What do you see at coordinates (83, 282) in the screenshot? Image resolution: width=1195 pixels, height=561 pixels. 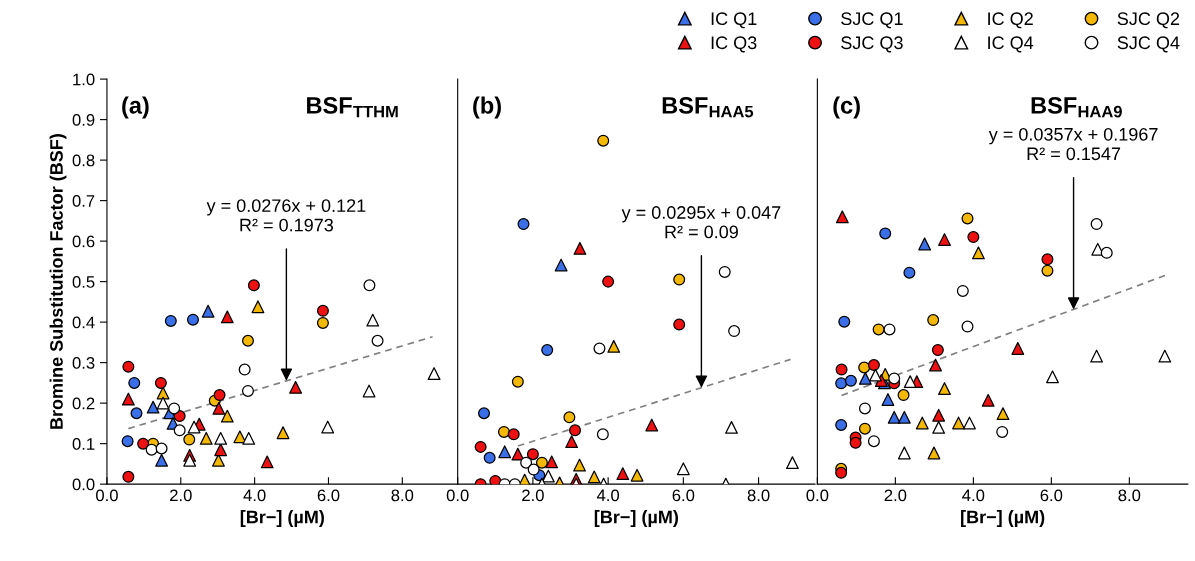 I see `y-tick-label: 0.5` at bounding box center [83, 282].